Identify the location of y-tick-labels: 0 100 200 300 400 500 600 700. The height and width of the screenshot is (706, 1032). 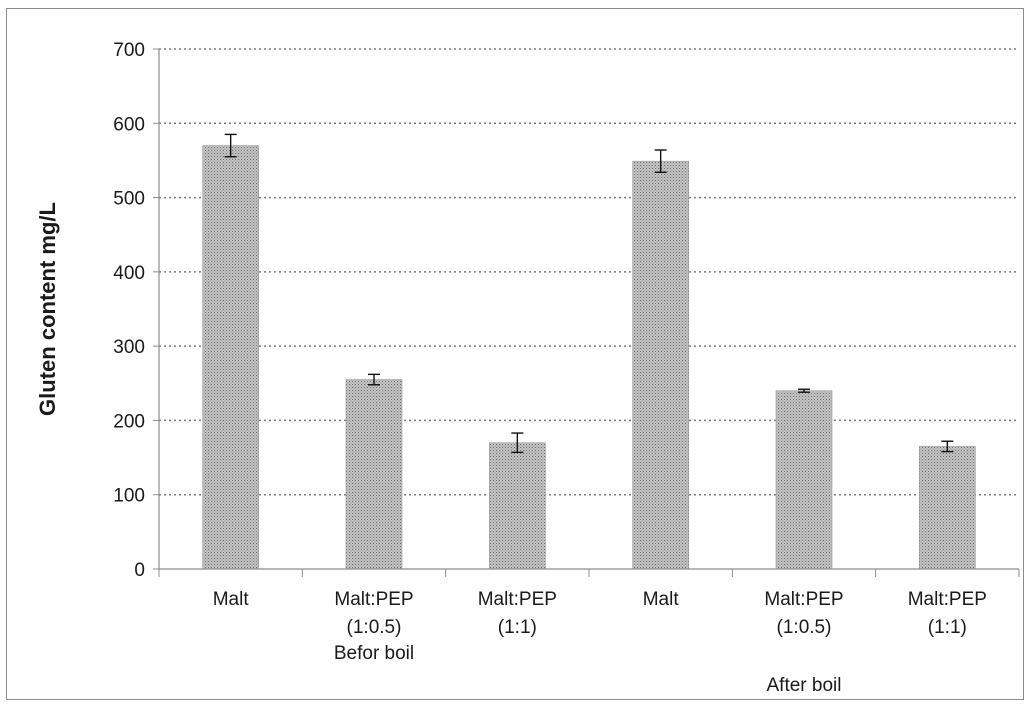
(129, 310).